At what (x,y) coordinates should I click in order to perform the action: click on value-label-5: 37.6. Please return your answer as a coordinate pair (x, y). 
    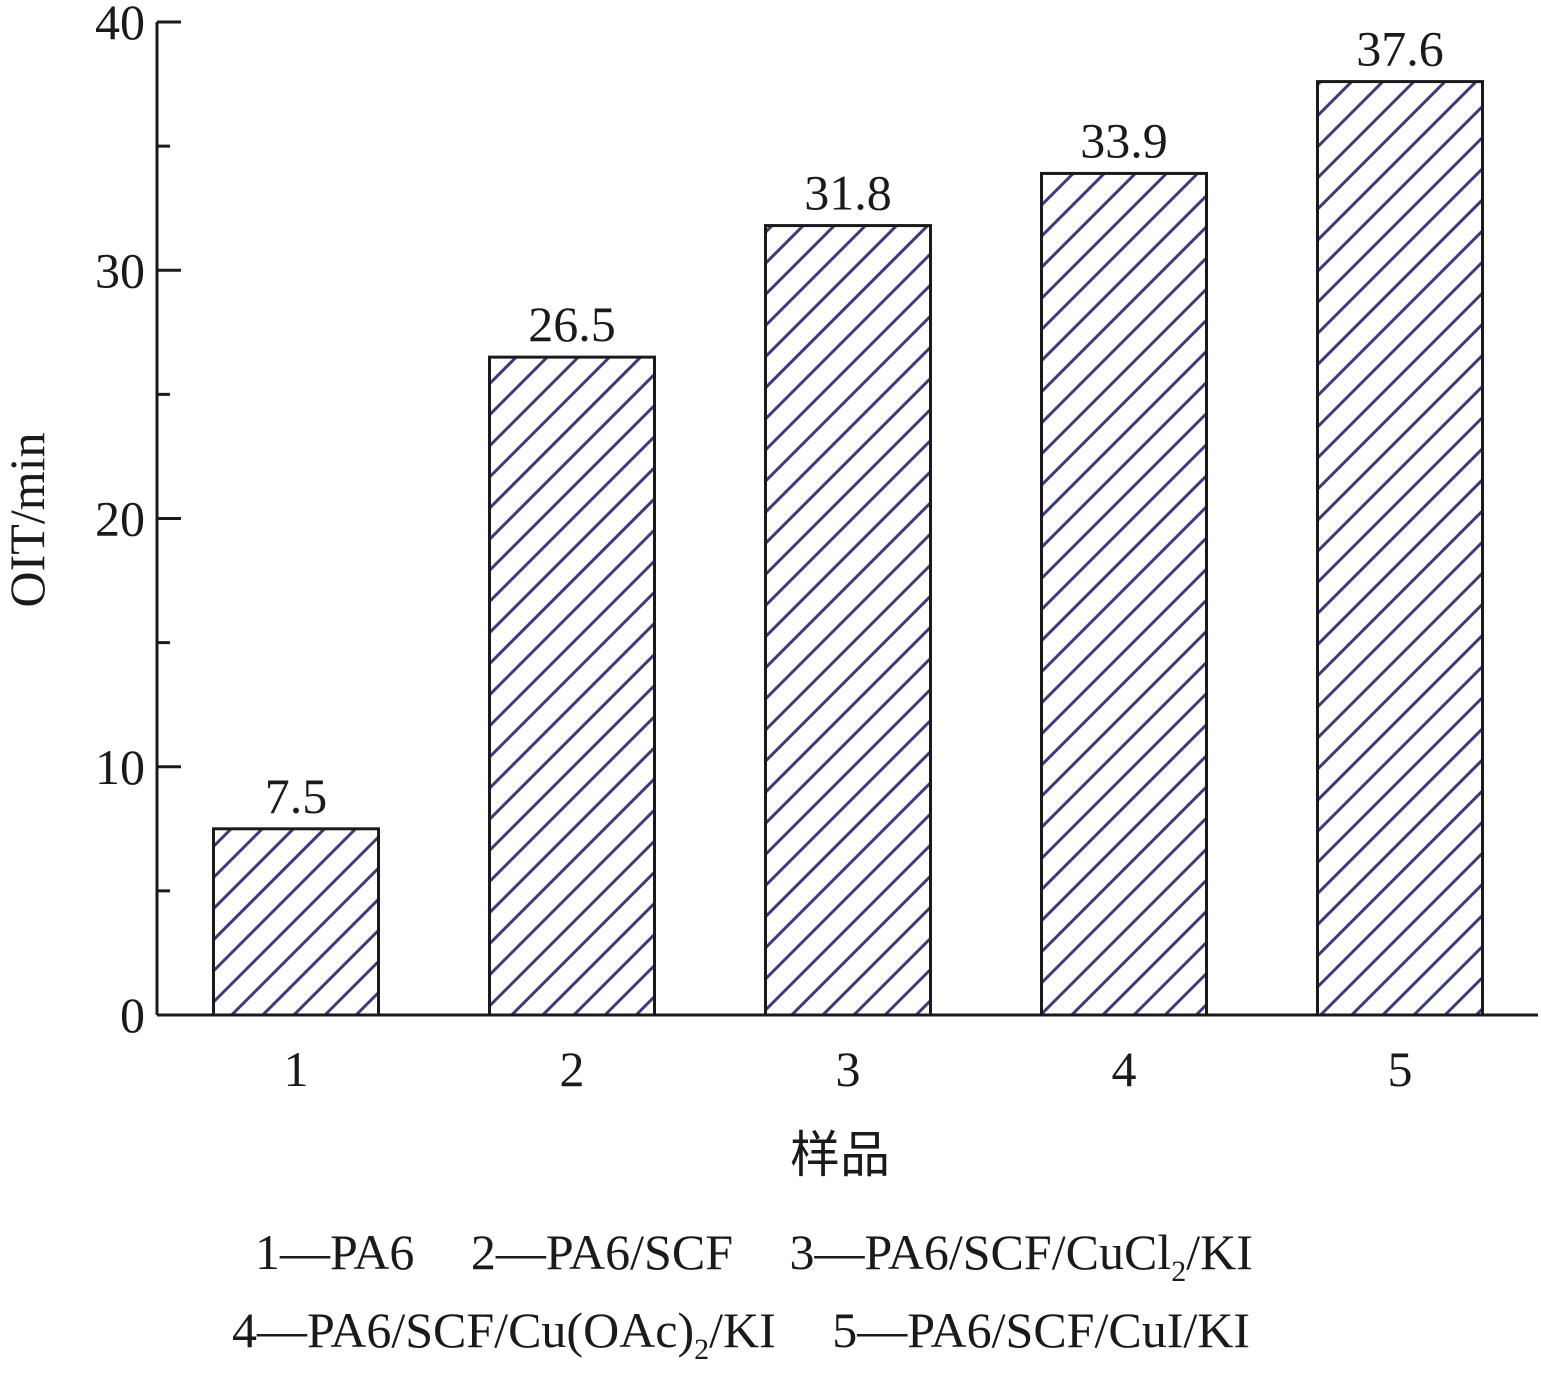
    Looking at the image, I should click on (1400, 49).